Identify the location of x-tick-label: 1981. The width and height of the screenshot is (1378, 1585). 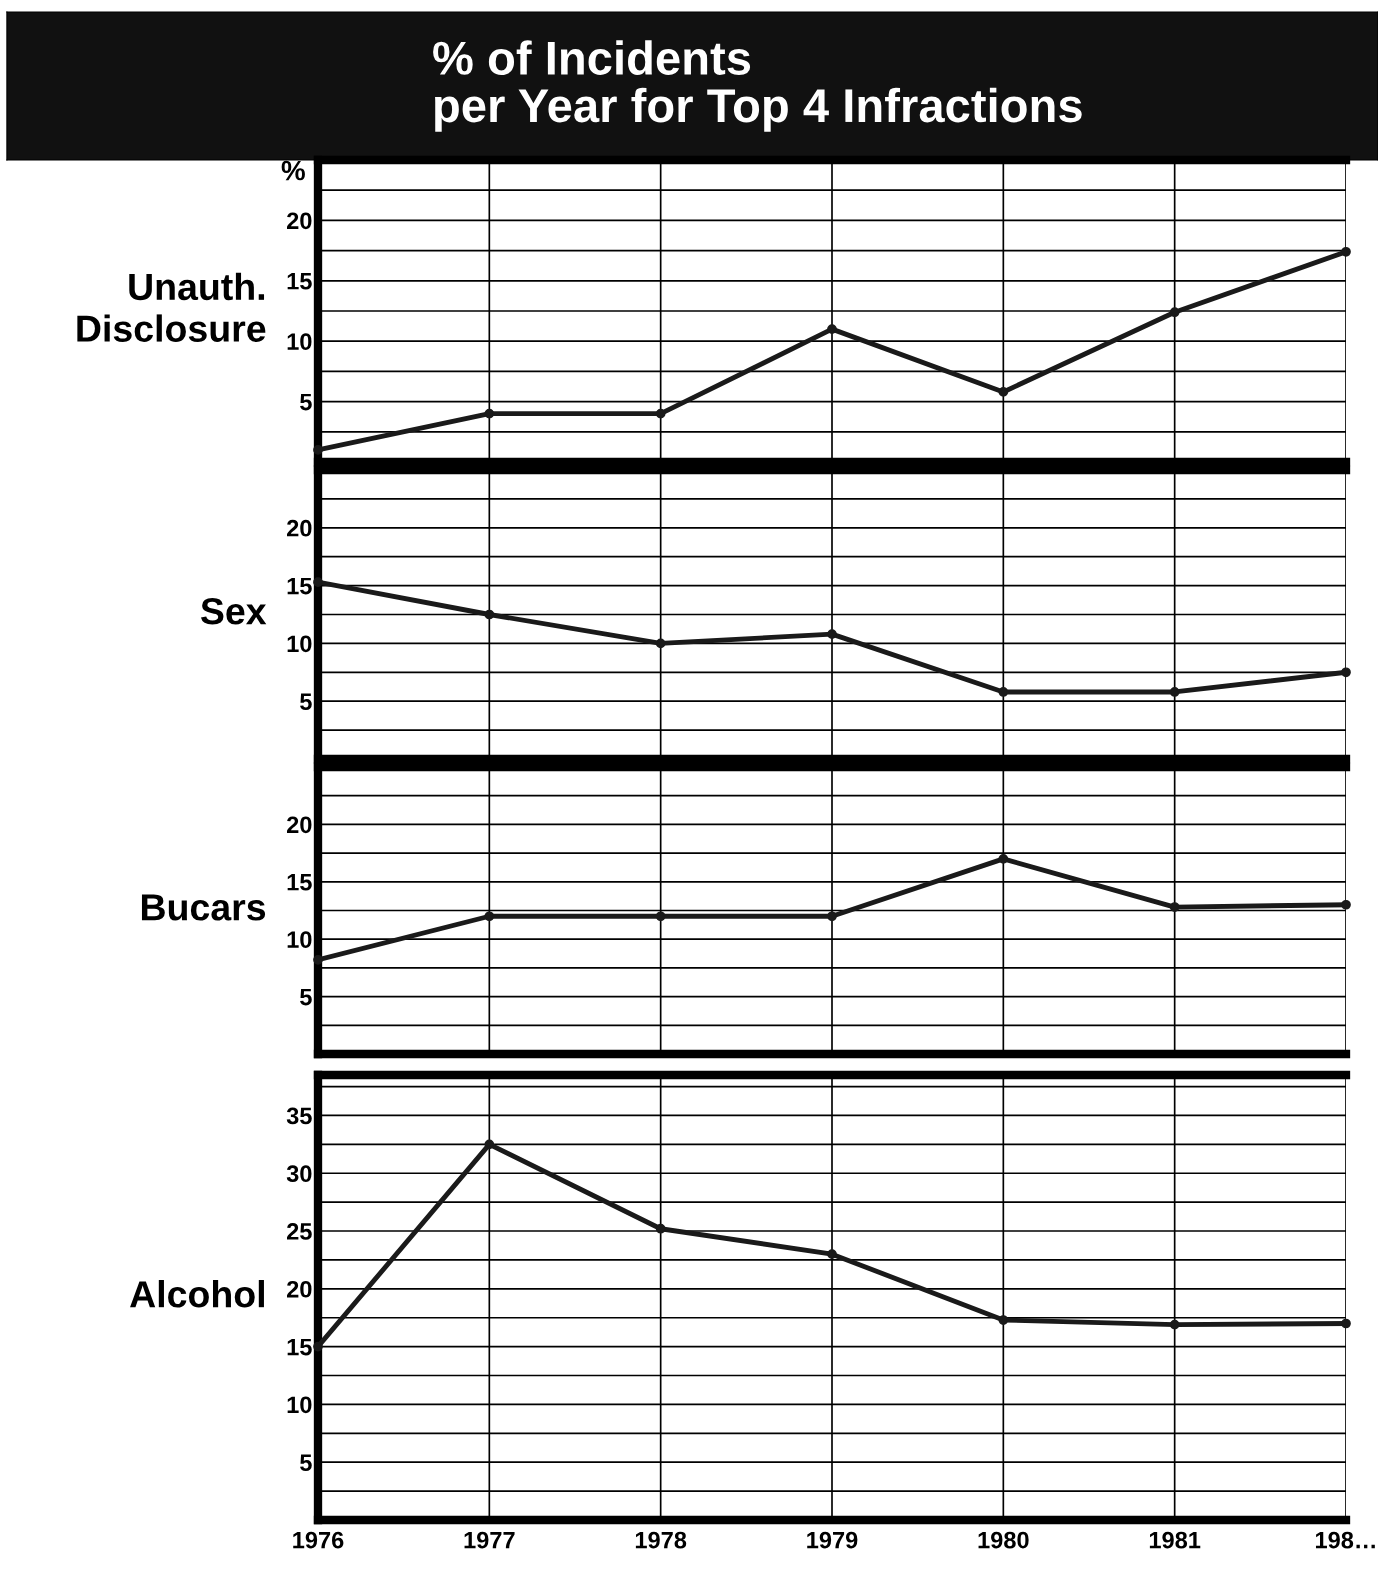
(1175, 1540).